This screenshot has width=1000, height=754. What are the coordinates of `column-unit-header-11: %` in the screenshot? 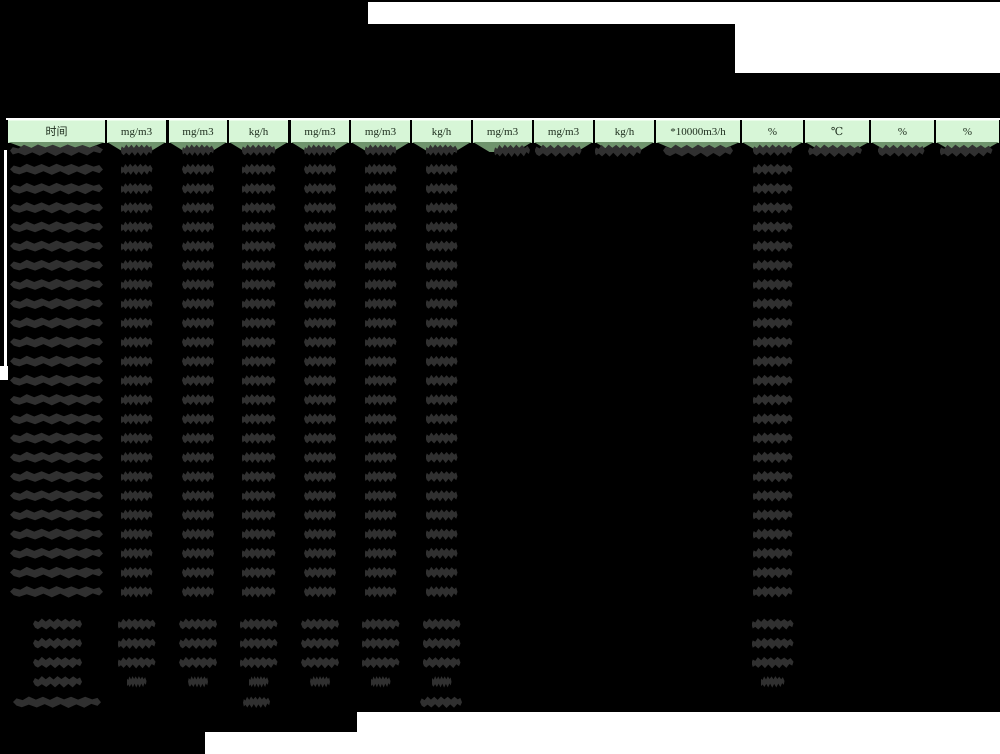 It's located at (772, 131).